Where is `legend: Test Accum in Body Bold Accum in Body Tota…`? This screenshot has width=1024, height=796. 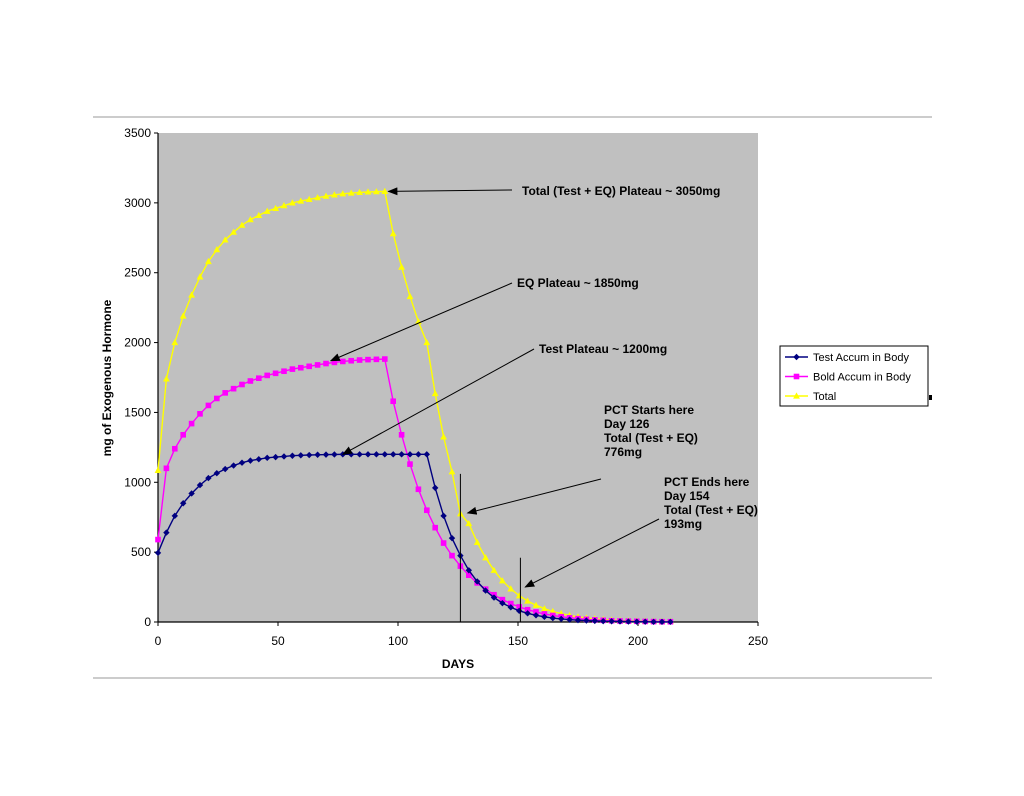
legend: Test Accum in Body Bold Accum in Body Tota… is located at coordinates (854, 376).